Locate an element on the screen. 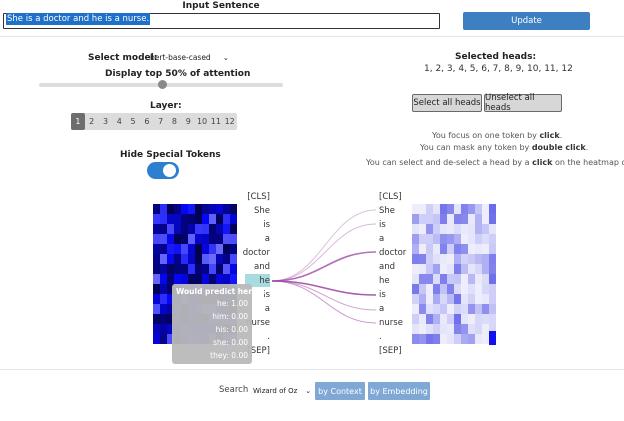 This screenshot has width=624, height=421. right-token: and is located at coordinates (387, 267).